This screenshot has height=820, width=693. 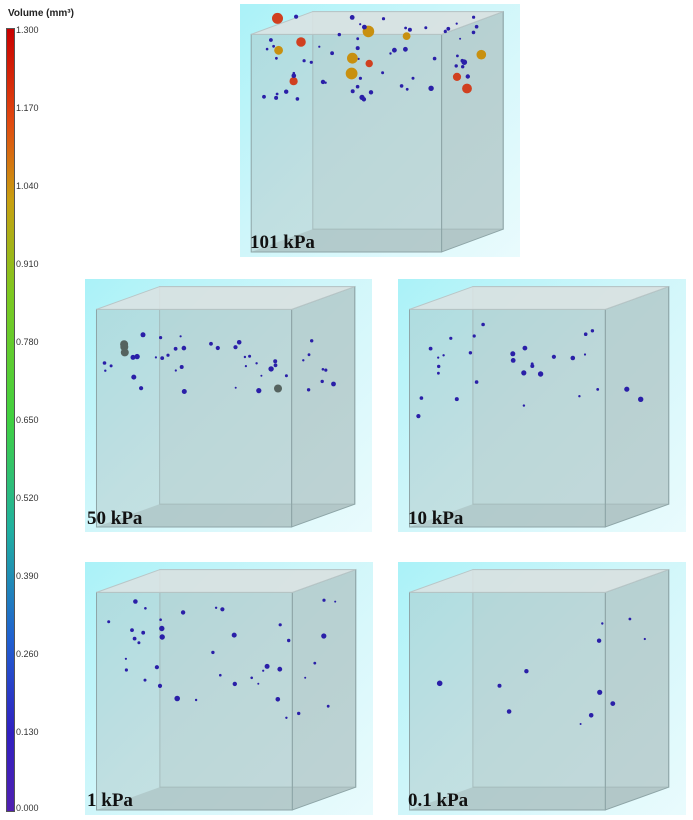 I want to click on panel-label: 0.1 kPa, so click(x=438, y=800).